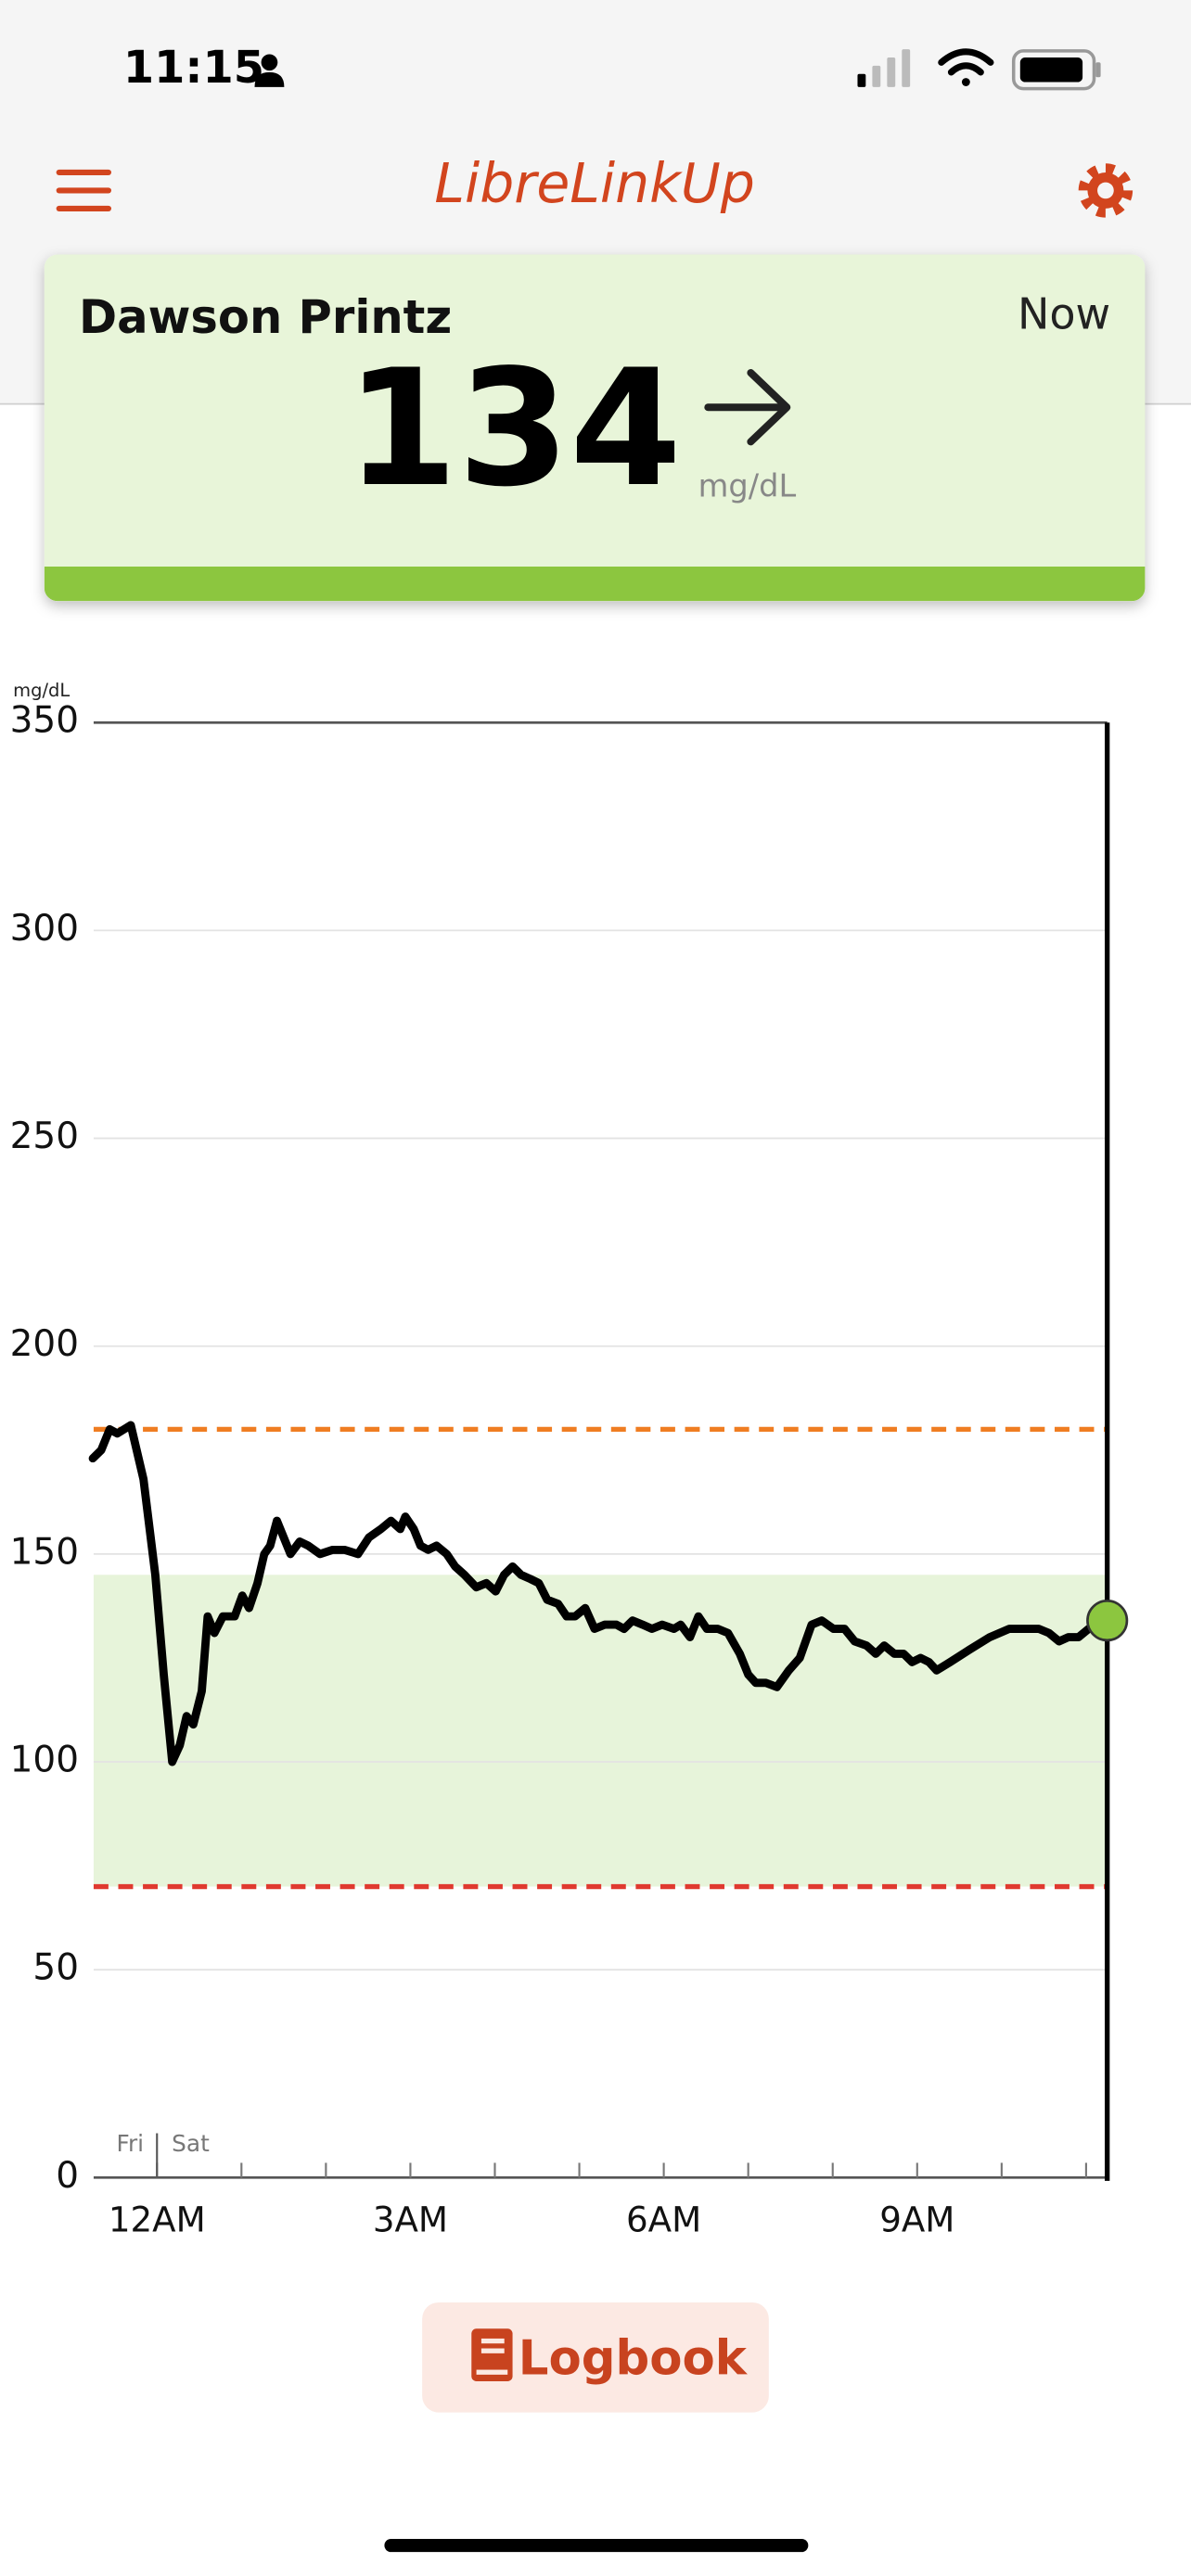 This screenshot has width=1191, height=2576. I want to click on y-tick-label: 100, so click(44, 1760).